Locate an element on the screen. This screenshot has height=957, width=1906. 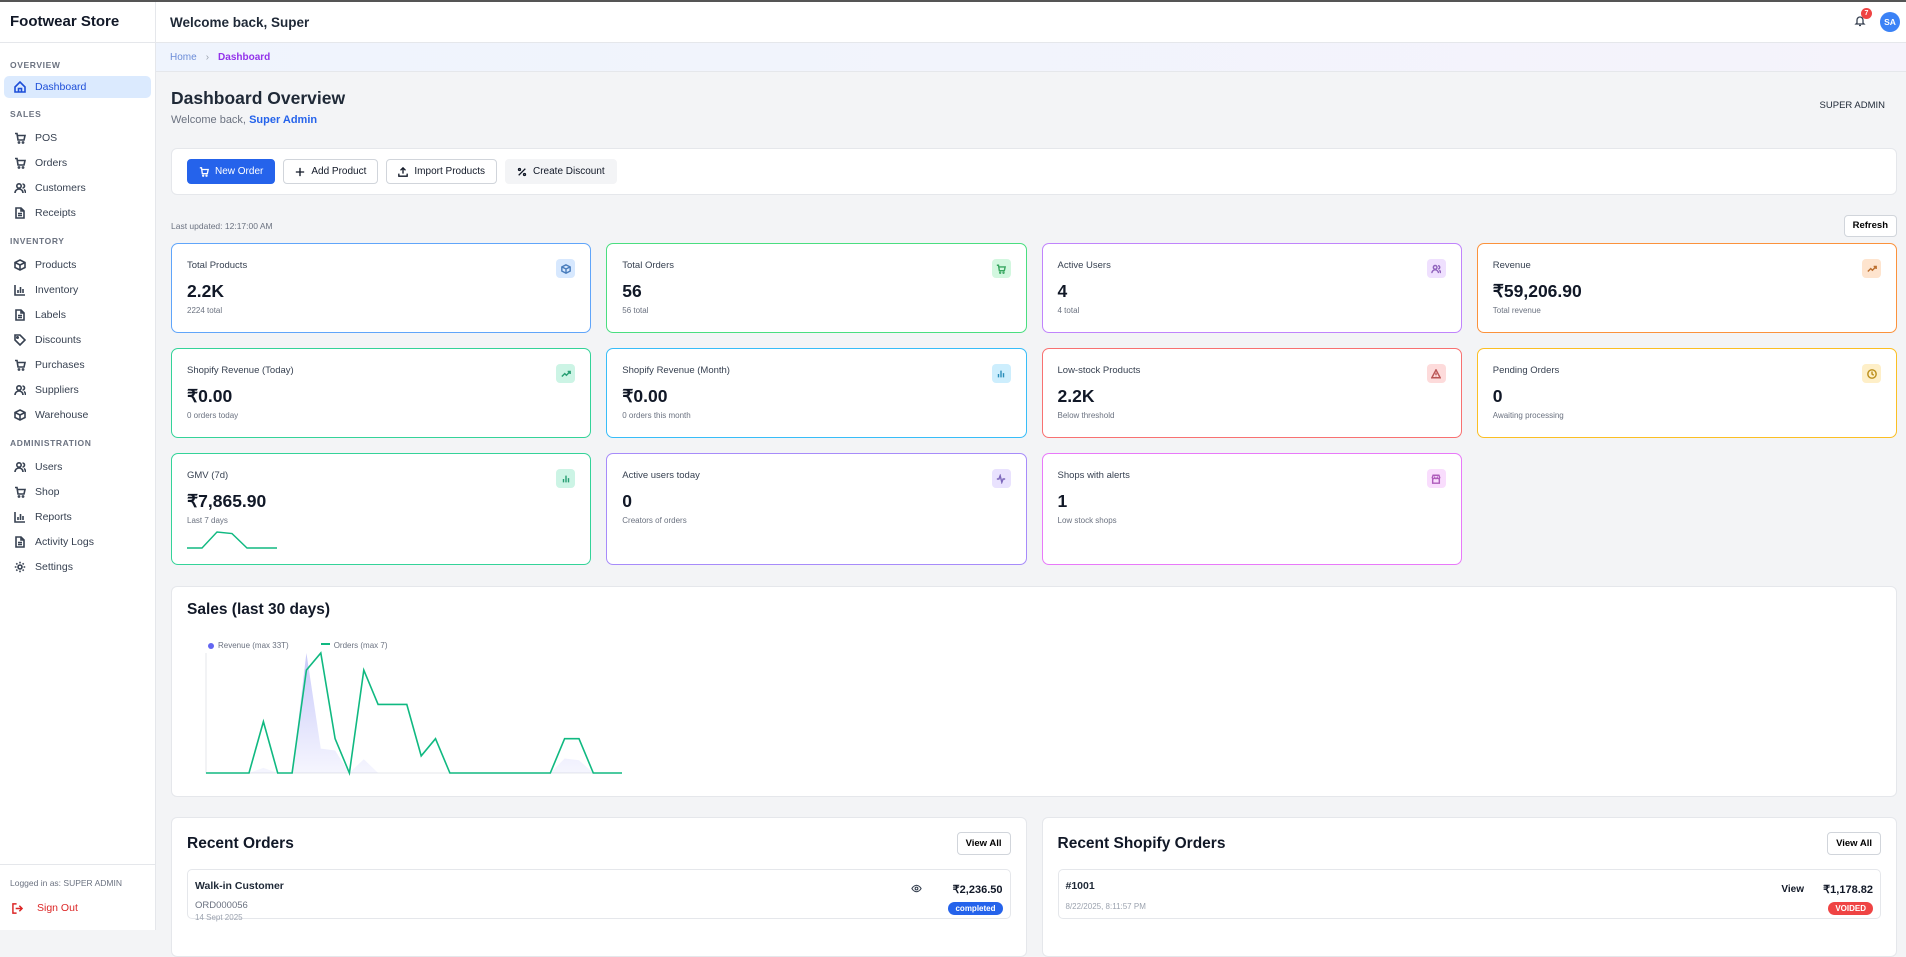
sidebar-section-title: OVERVIEW is located at coordinates (35, 65).